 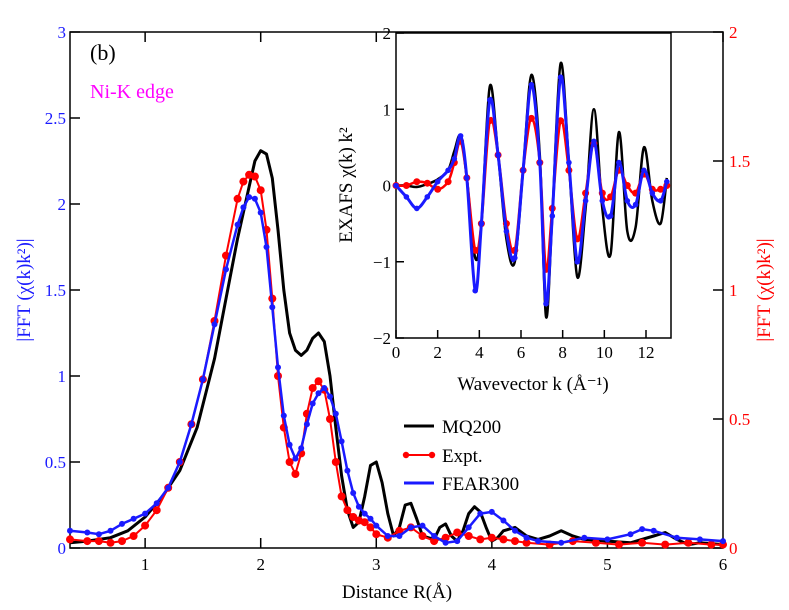 I want to click on edge-annotation: Ni-K edge, so click(x=132, y=92).